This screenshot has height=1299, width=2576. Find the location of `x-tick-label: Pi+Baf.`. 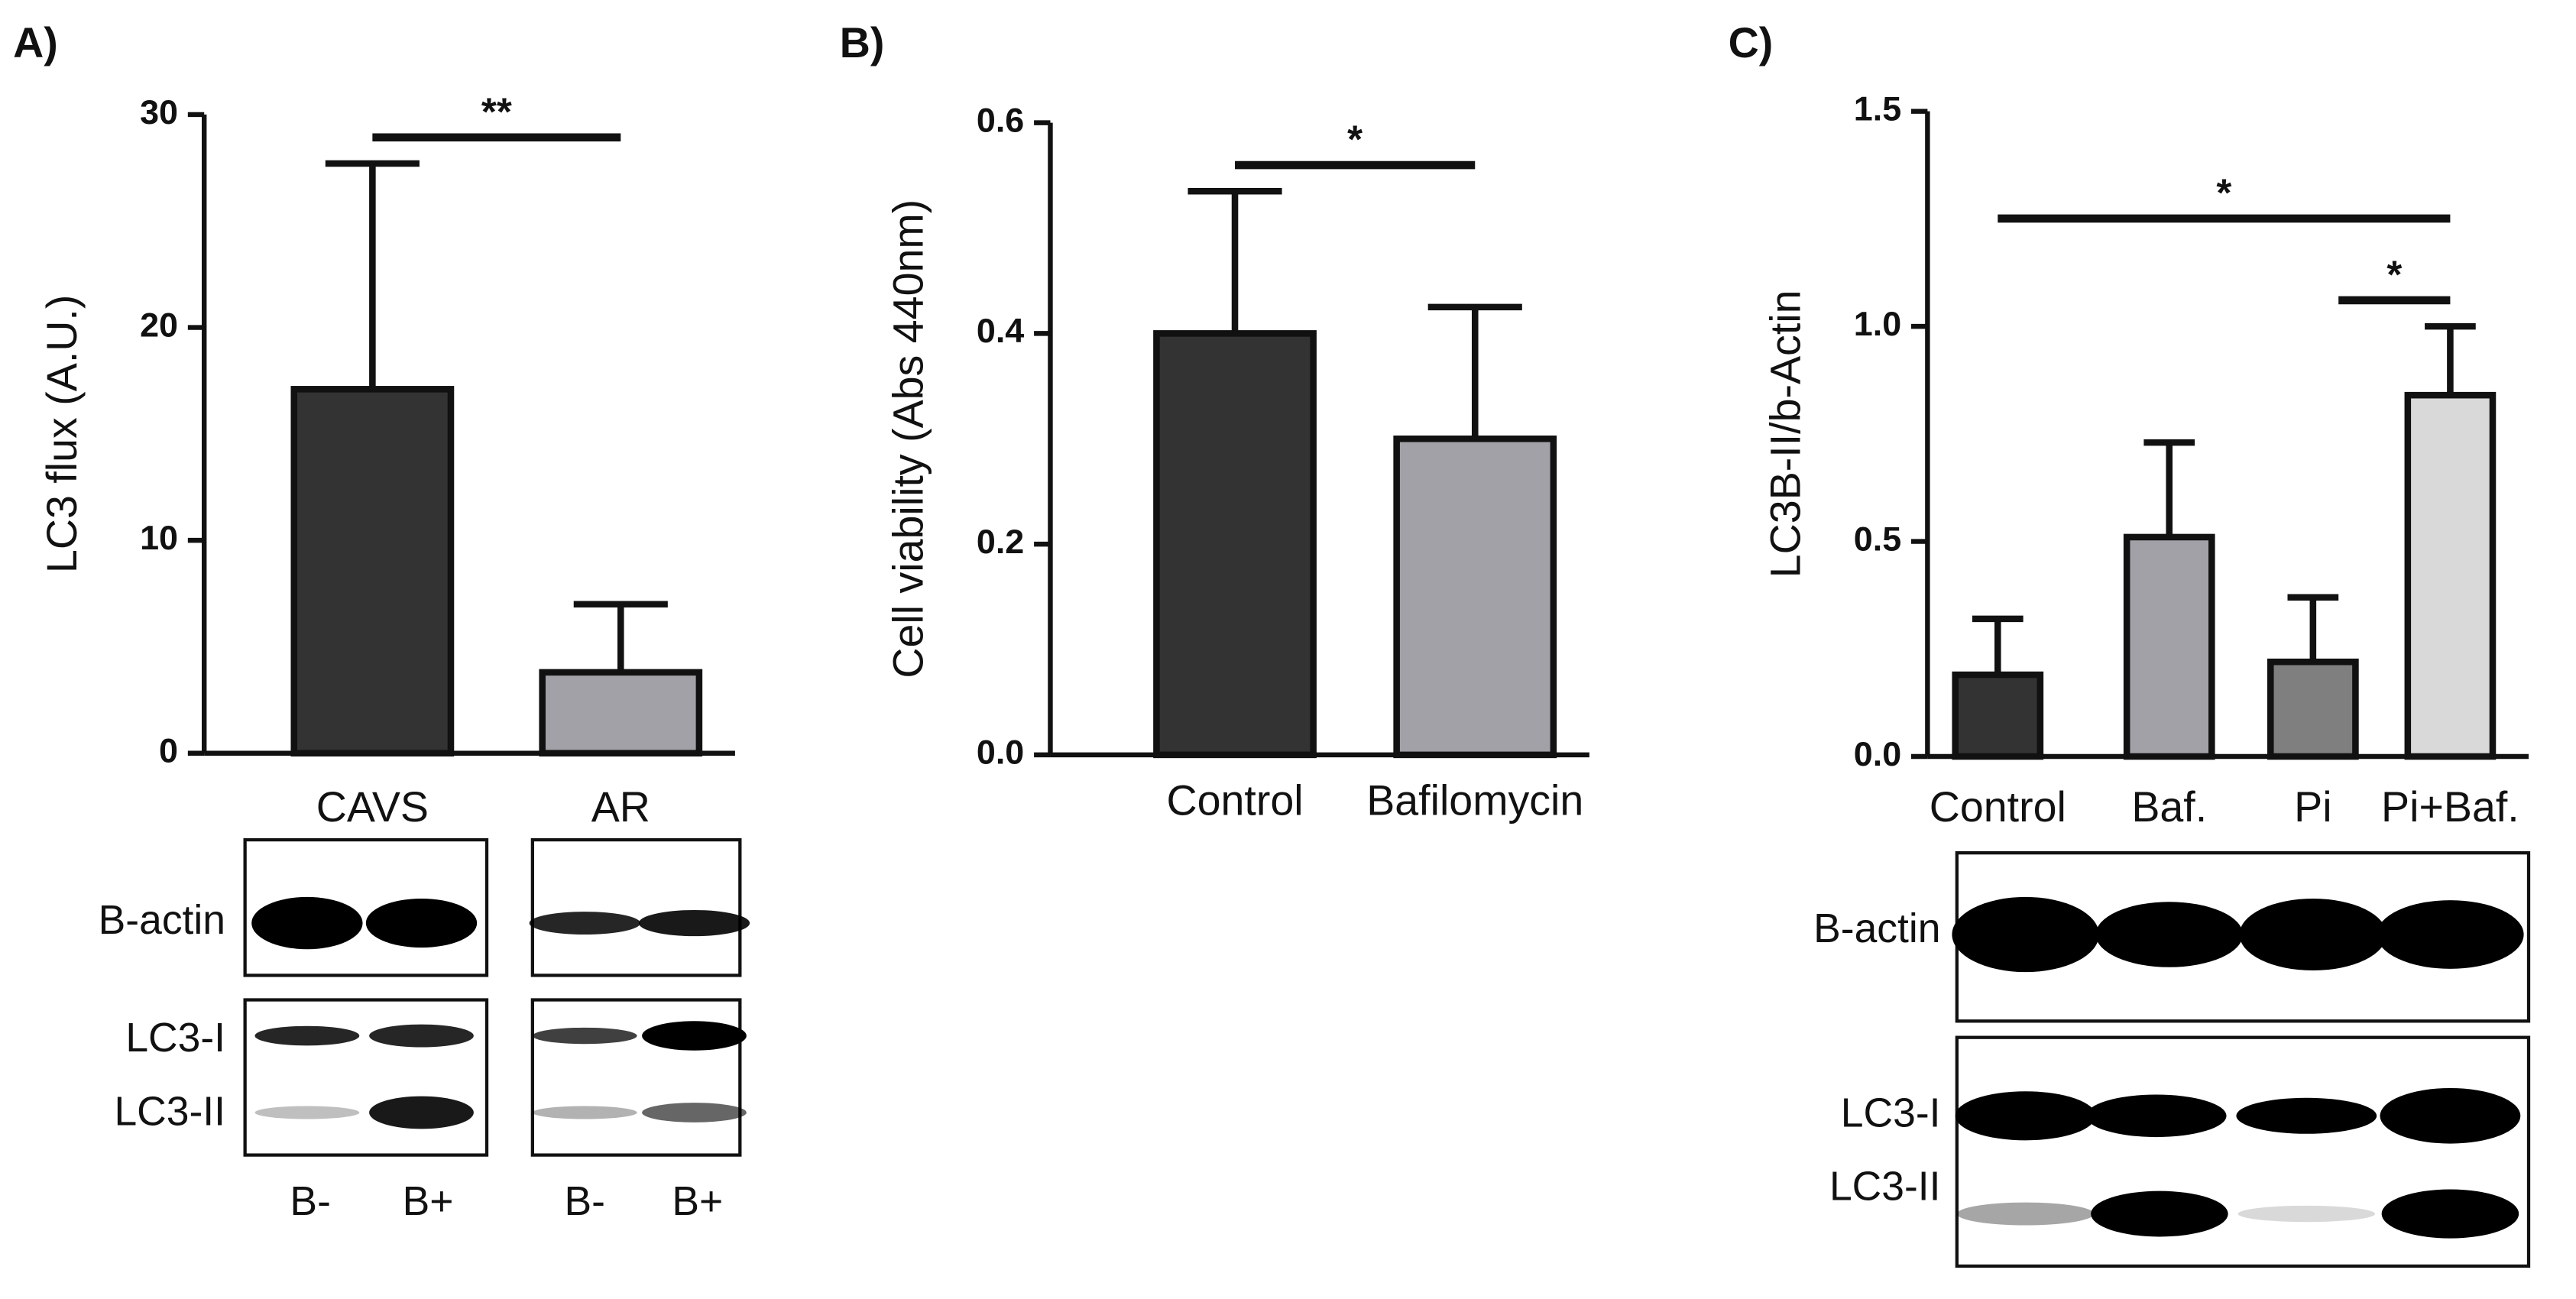

x-tick-label: Pi+Baf. is located at coordinates (2450, 807).